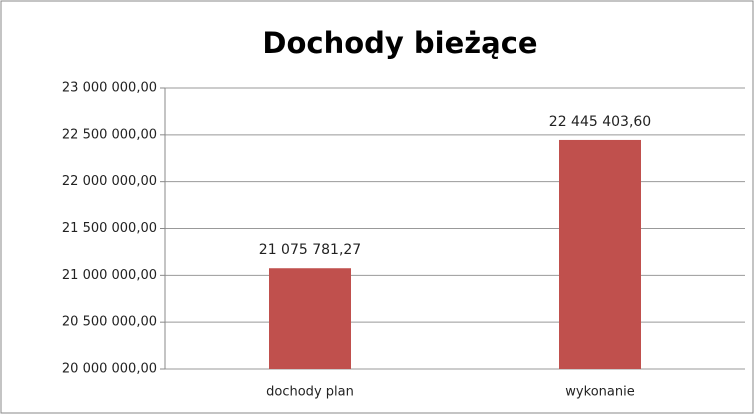 This screenshot has width=754, height=414. Describe the element at coordinates (310, 250) in the screenshot. I see `data-label: 21 075 781,27` at that location.